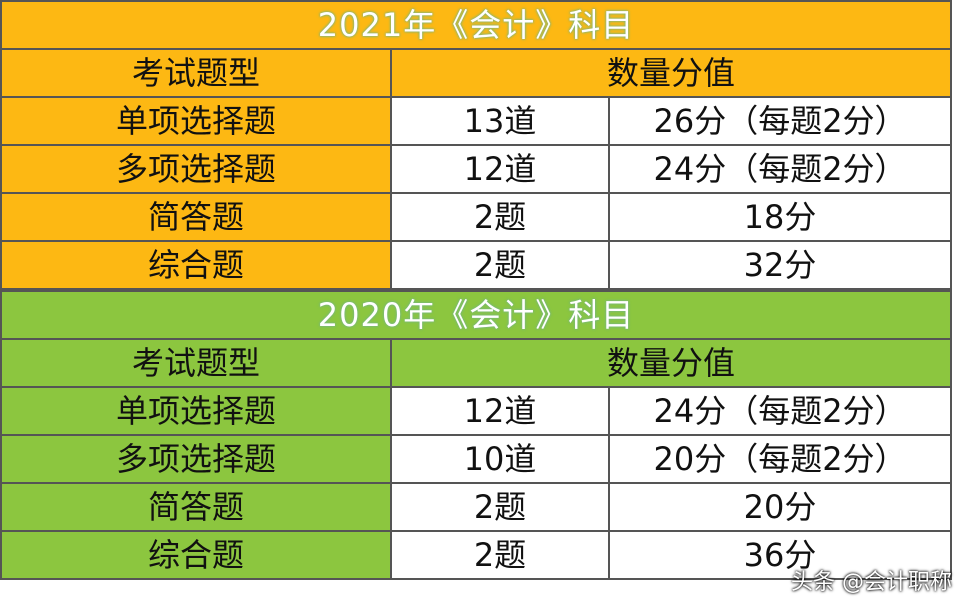 Image resolution: width=966 pixels, height=602 pixels. Describe the element at coordinates (780, 459) in the screenshot. I see `score-cell: 20分（每题2分）` at that location.